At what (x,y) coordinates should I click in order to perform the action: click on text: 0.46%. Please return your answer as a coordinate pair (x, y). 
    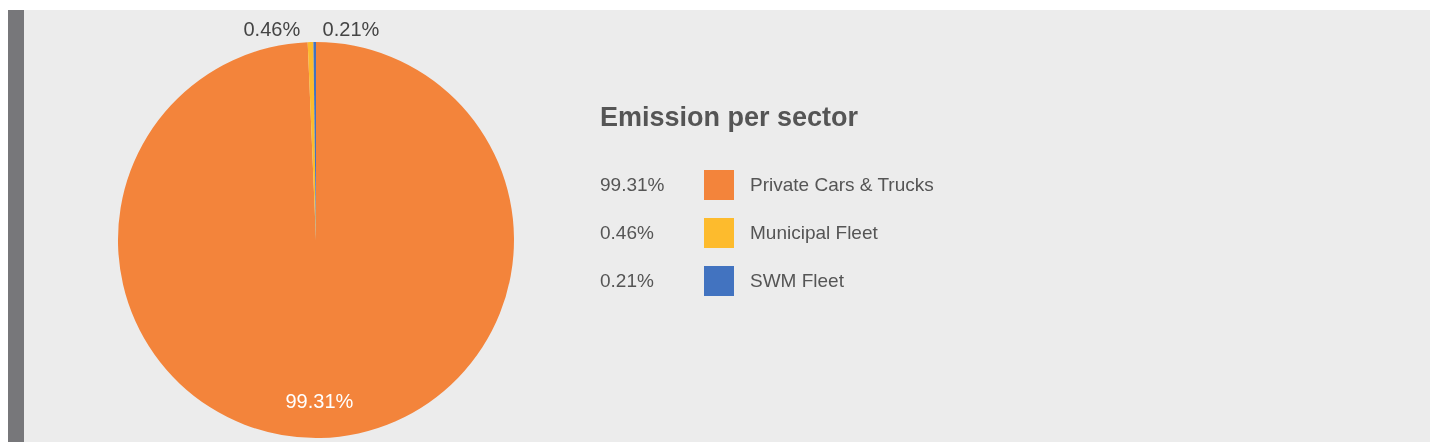
    Looking at the image, I should click on (627, 232).